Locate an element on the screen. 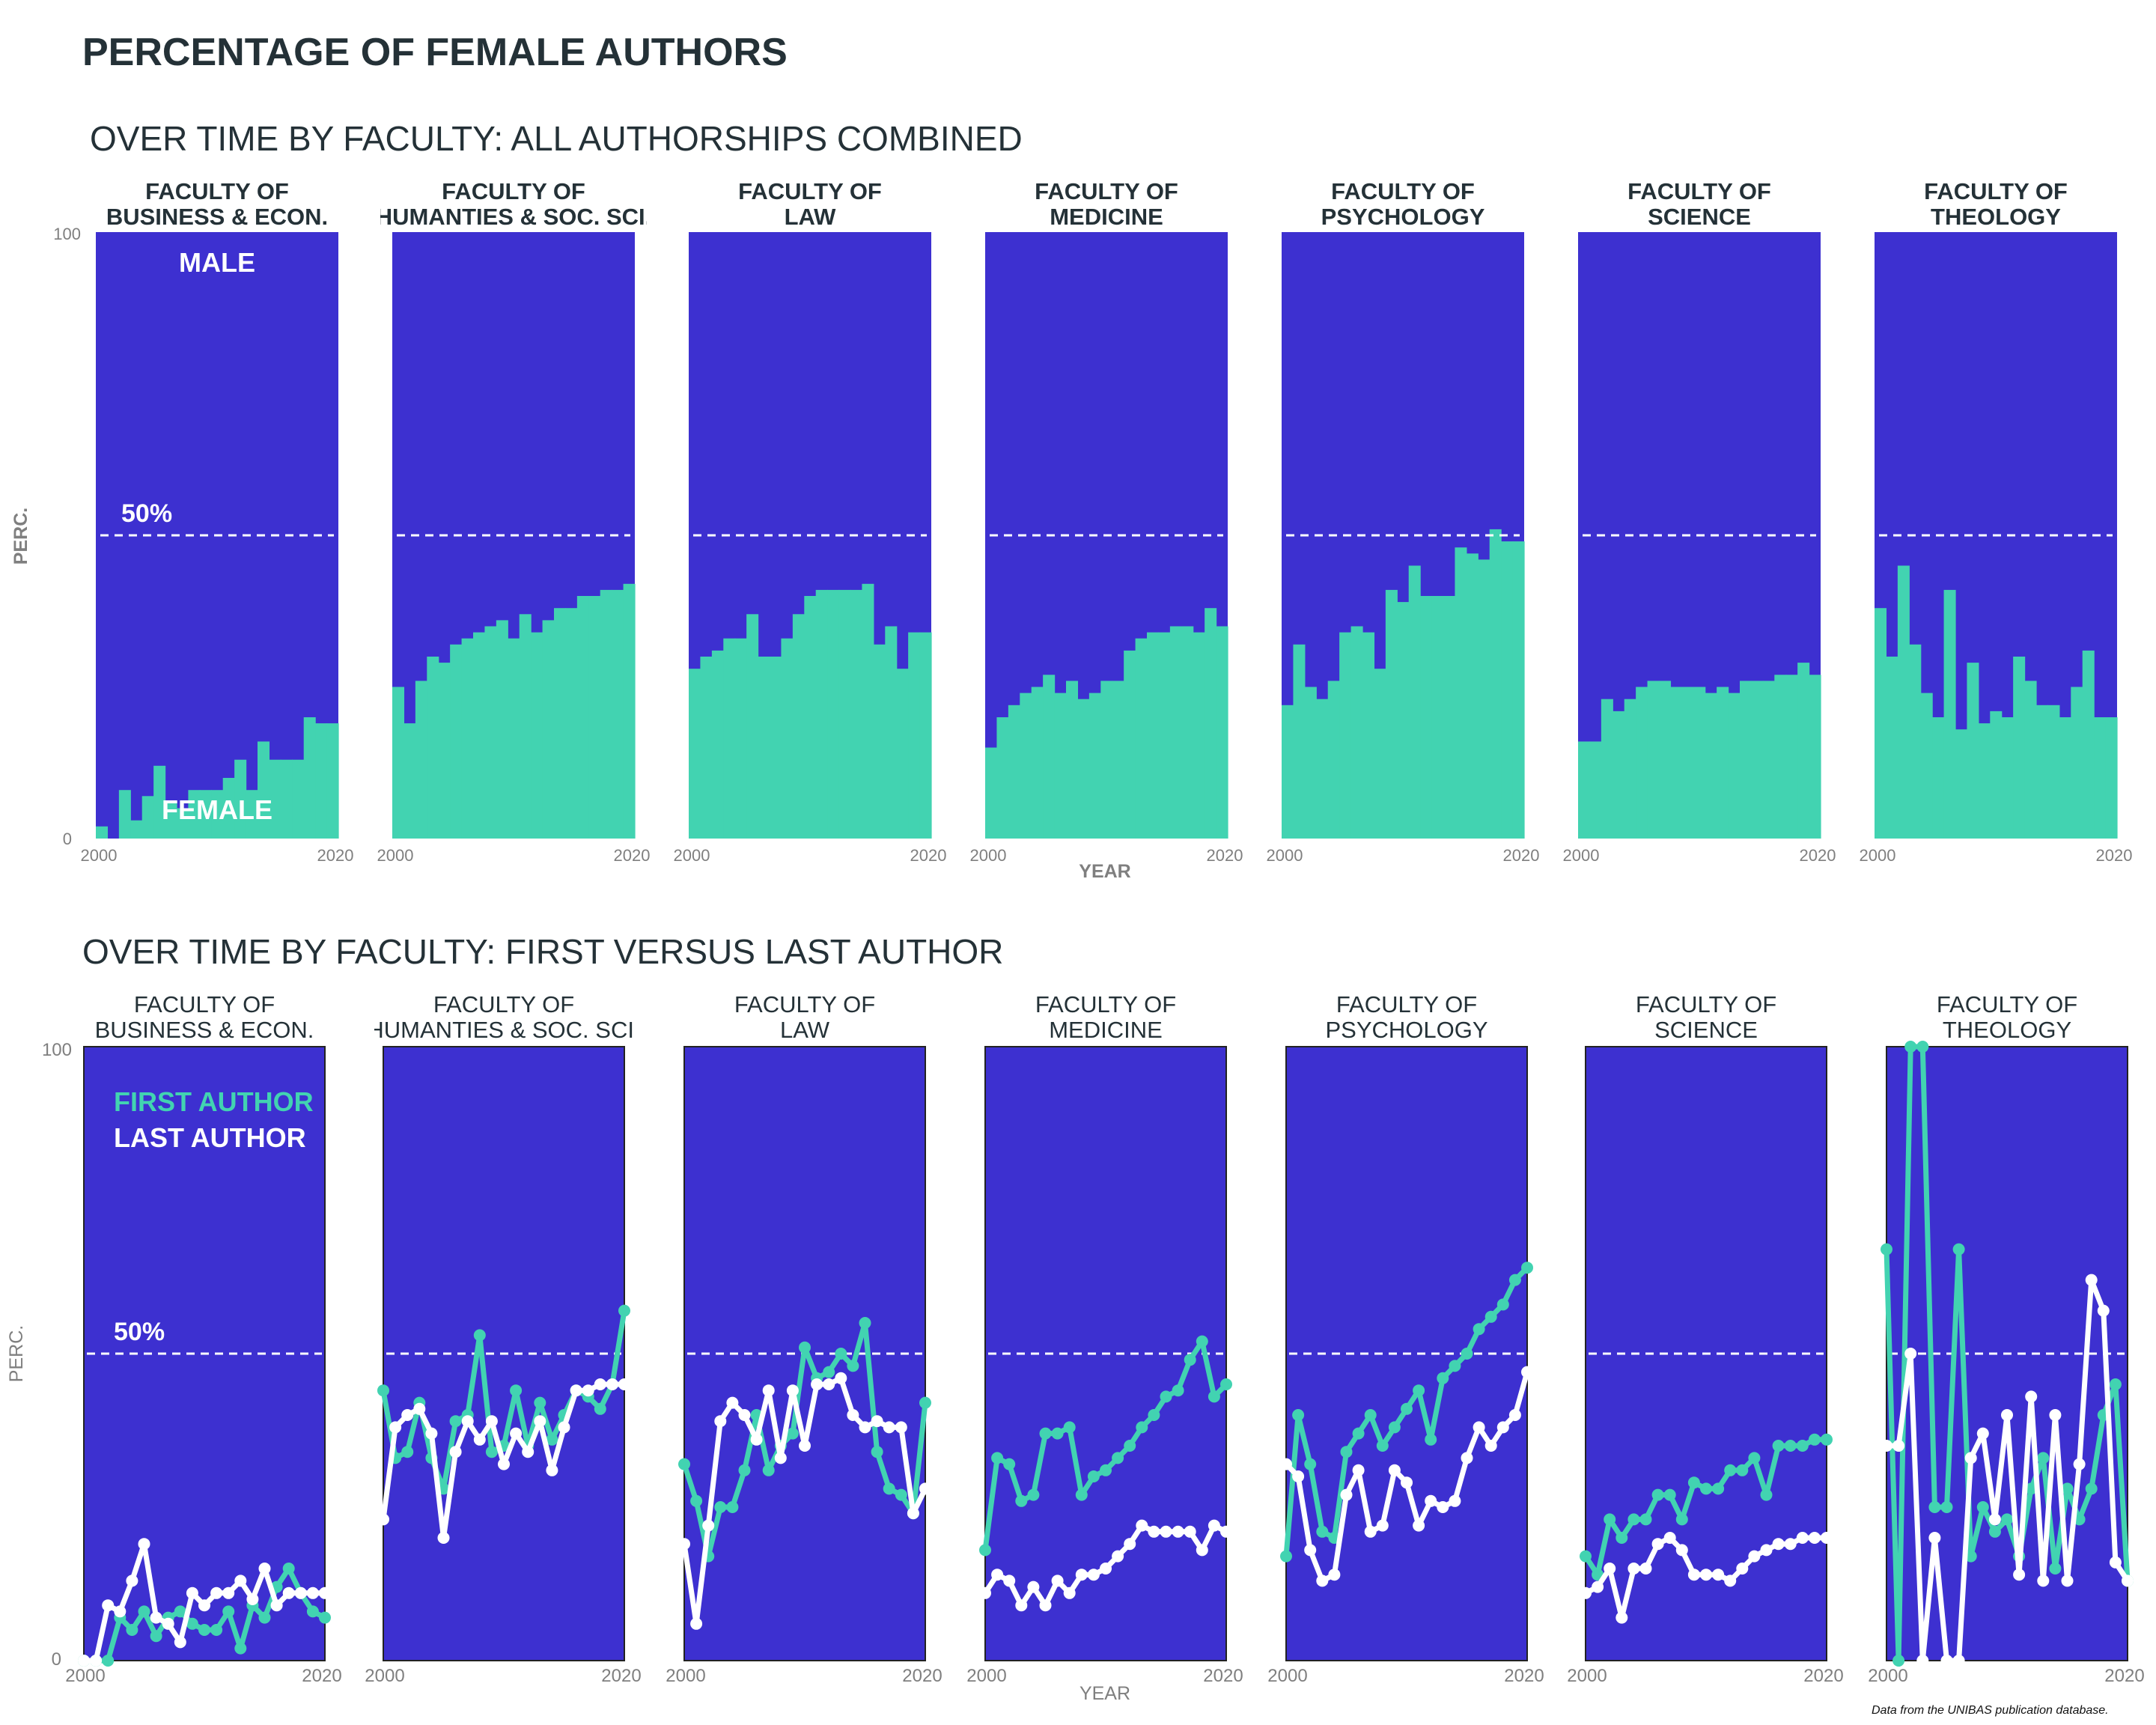 Image resolution: width=2156 pixels, height=1725 pixels. facet-title: SCIENCE is located at coordinates (1699, 217).